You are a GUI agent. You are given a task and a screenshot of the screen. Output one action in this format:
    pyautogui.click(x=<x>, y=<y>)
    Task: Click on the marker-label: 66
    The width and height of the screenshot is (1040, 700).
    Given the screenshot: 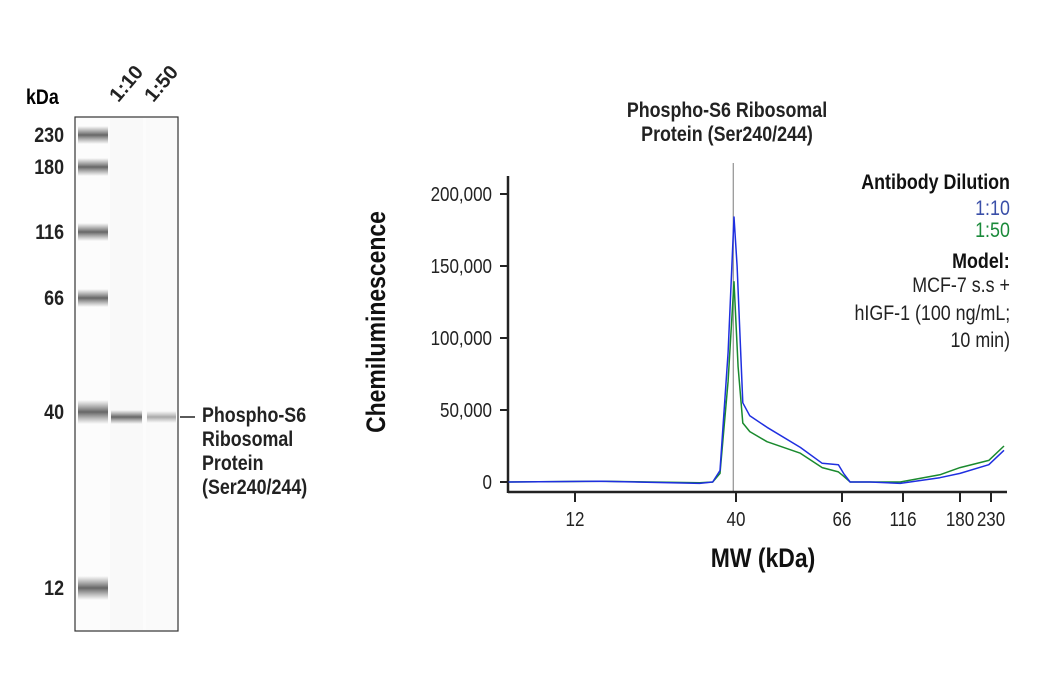 What is the action you would take?
    pyautogui.click(x=54, y=298)
    